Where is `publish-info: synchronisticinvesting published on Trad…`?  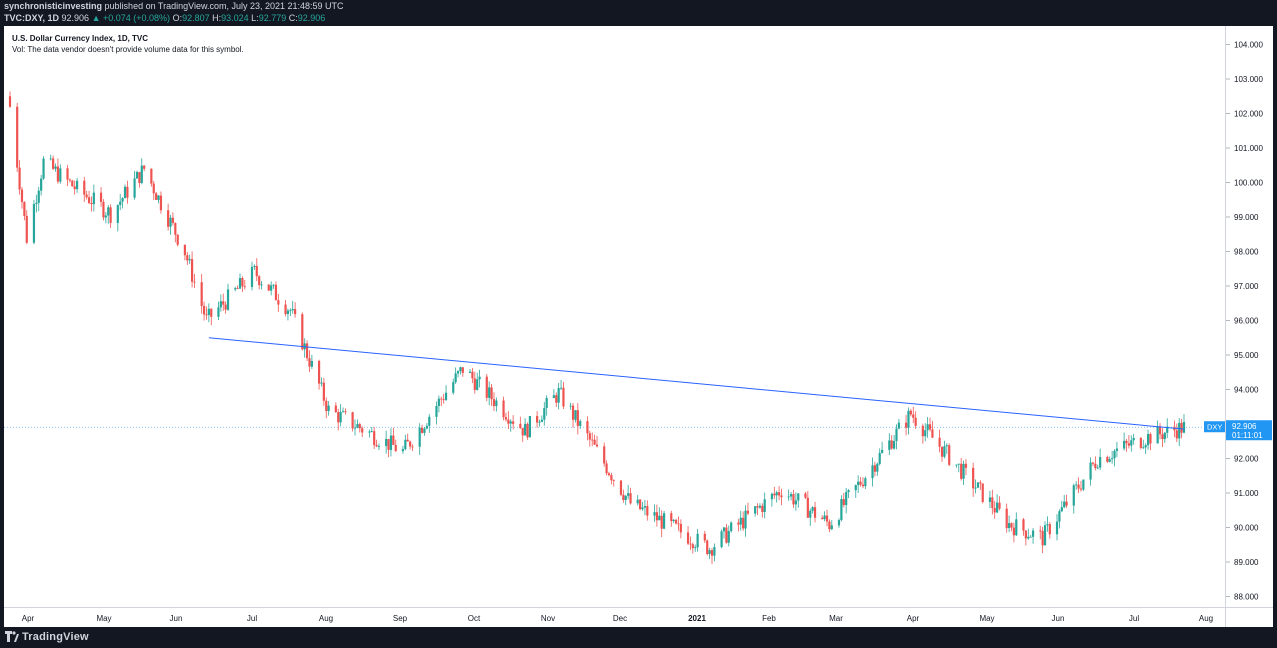 publish-info: synchronisticinvesting published on Trad… is located at coordinates (174, 6).